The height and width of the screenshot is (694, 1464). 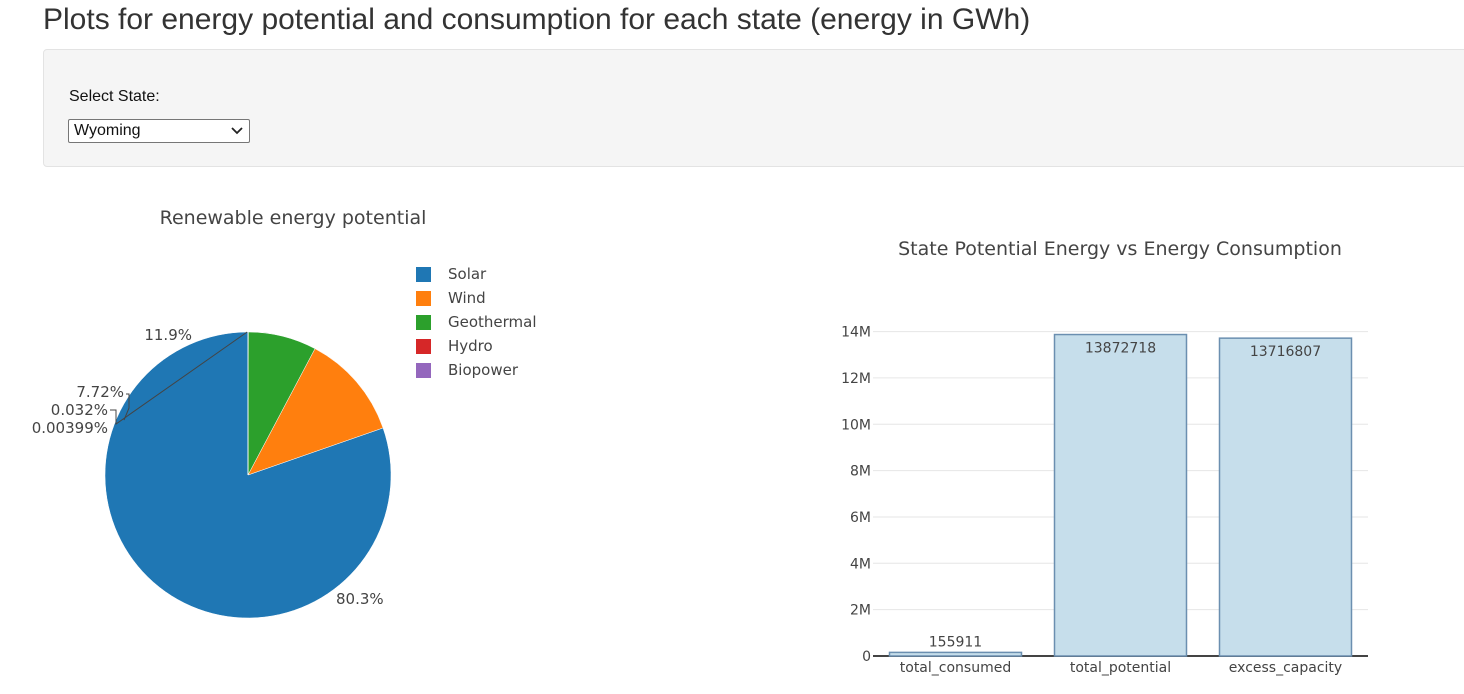 I want to click on legend-swatch-geothermal, so click(x=423, y=322).